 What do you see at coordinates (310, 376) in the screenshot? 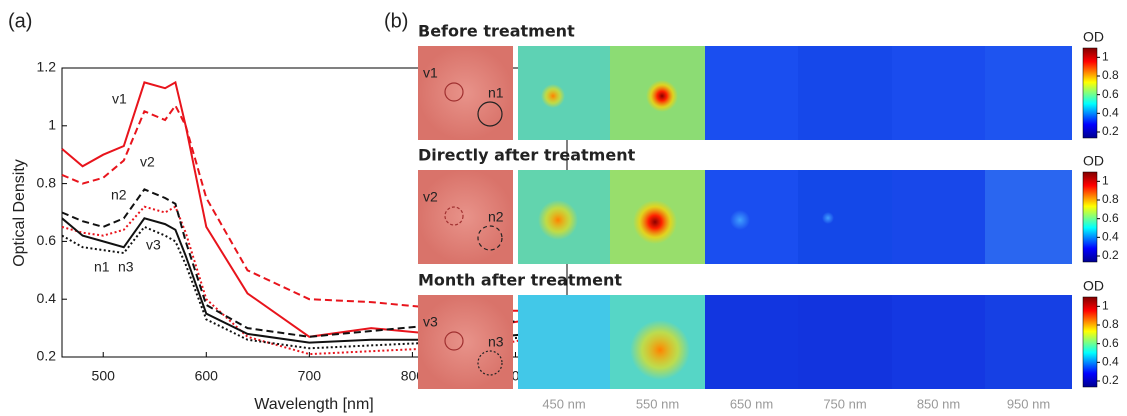
I see `x-tick-label: 700` at bounding box center [310, 376].